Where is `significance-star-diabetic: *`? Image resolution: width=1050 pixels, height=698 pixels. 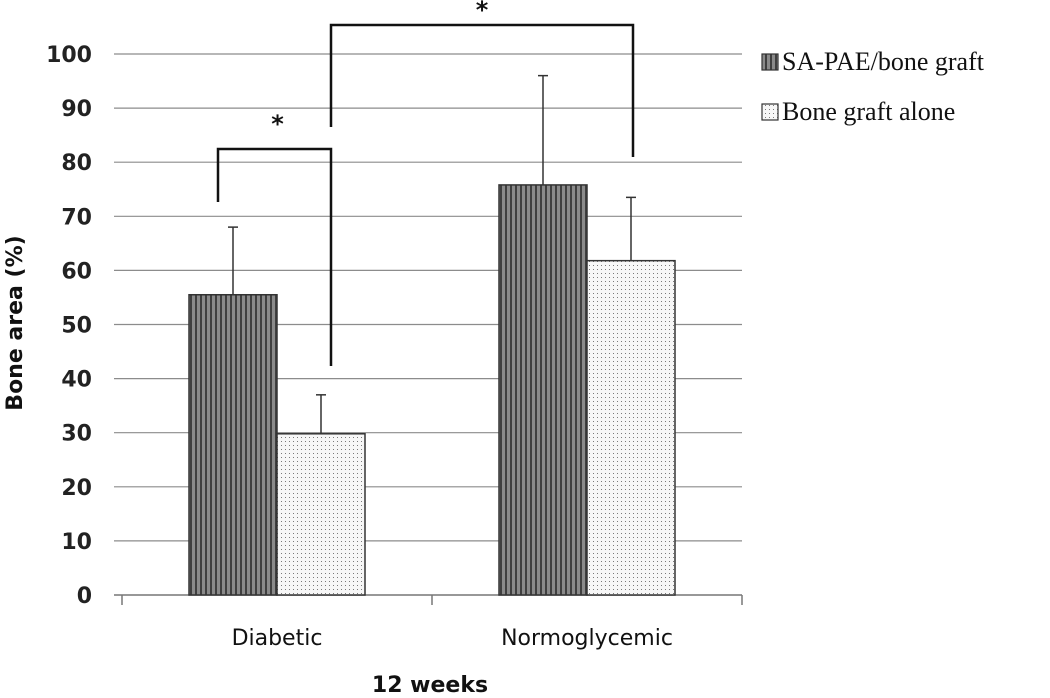
significance-star-diabetic: * is located at coordinates (277, 124).